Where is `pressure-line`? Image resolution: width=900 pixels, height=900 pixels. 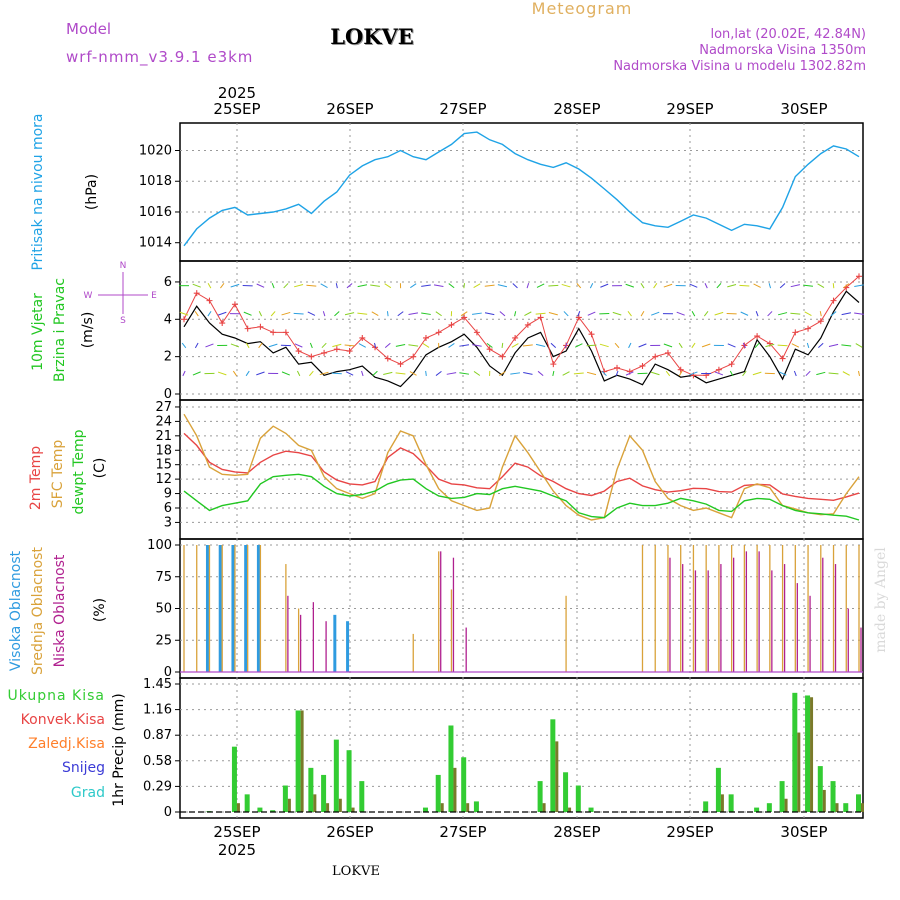 pressure-line is located at coordinates (521, 189).